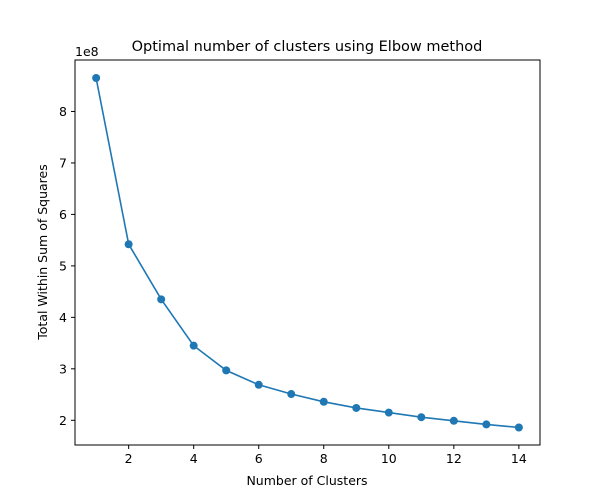  What do you see at coordinates (63, 368) in the screenshot?
I see `y-tick-label-1: 3` at bounding box center [63, 368].